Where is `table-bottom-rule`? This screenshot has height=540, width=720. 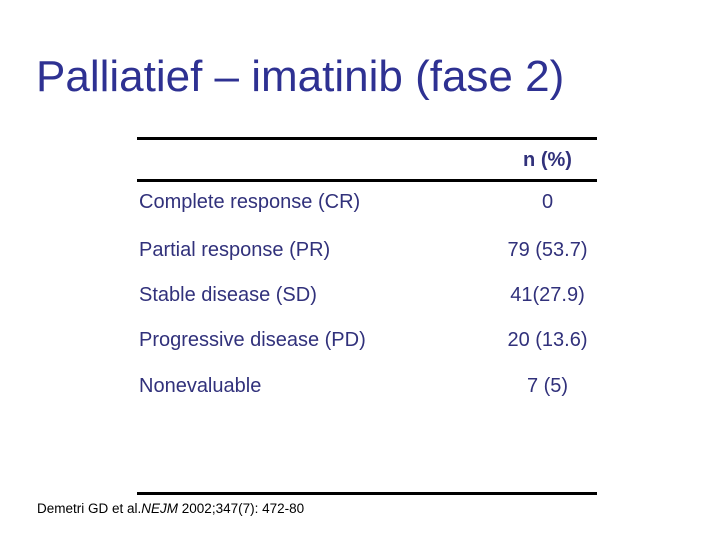 table-bottom-rule is located at coordinates (367, 493).